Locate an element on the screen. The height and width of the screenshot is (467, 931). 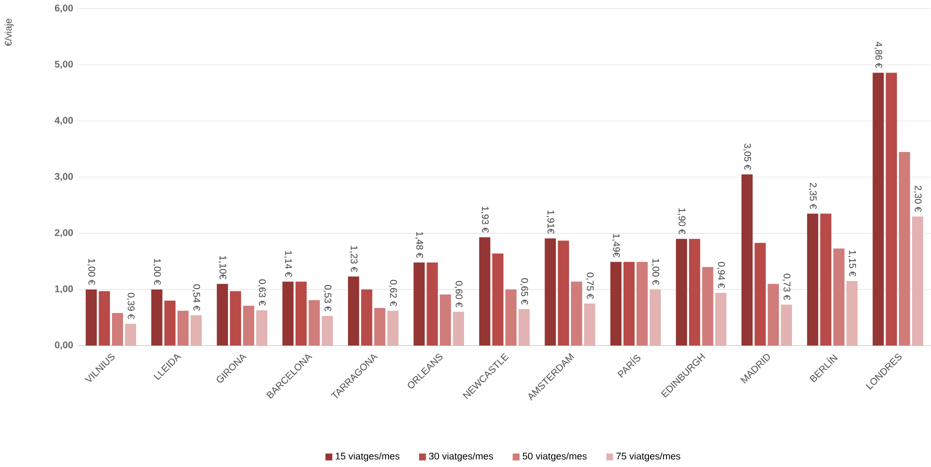
y-tick-label: 5,00 is located at coordinates (63, 64).